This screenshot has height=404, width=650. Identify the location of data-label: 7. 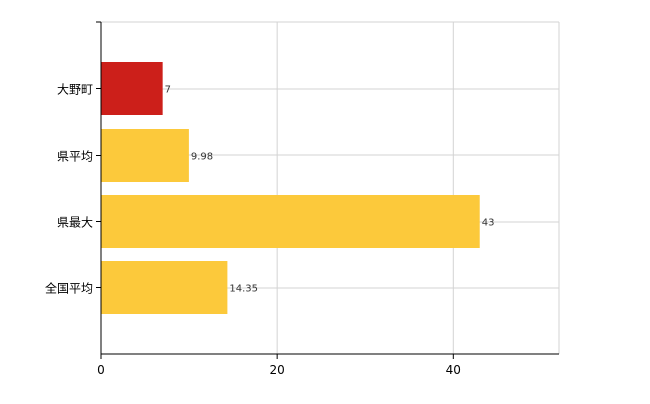
(168, 90).